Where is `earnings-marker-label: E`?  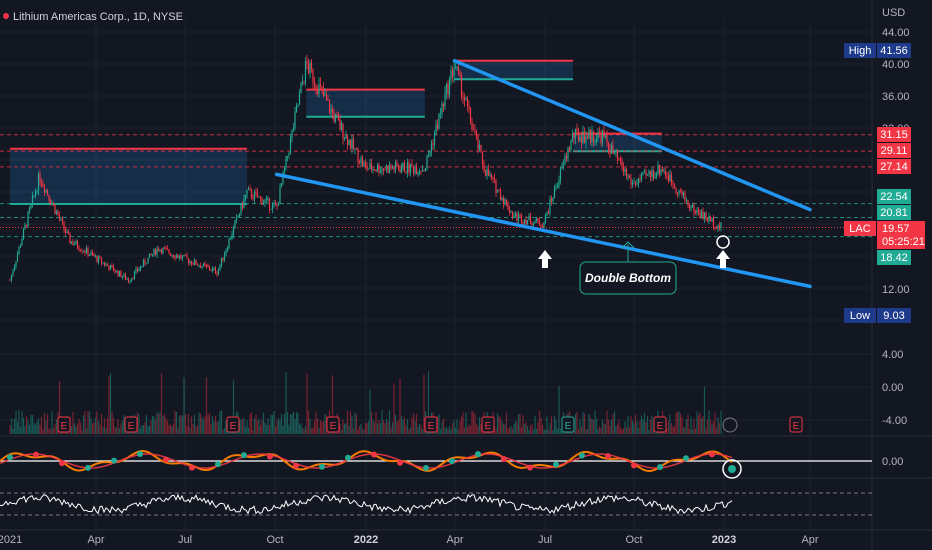 earnings-marker-label: E is located at coordinates (131, 426).